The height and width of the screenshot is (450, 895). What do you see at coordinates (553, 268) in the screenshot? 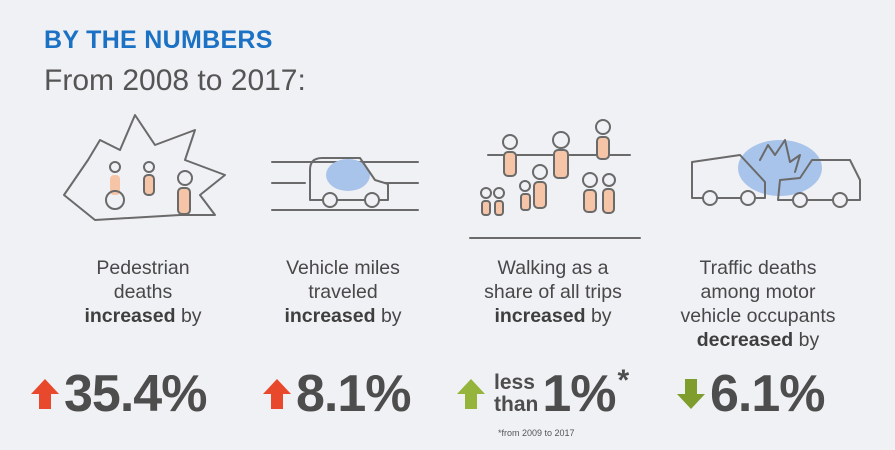
I see `description-line: Walking as a` at bounding box center [553, 268].